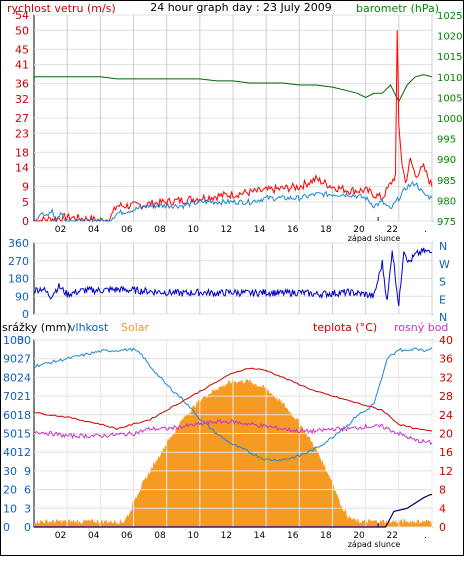 This screenshot has width=464, height=566. What do you see at coordinates (24, 452) in the screenshot?
I see `rain-axis-tick: 12` at bounding box center [24, 452].